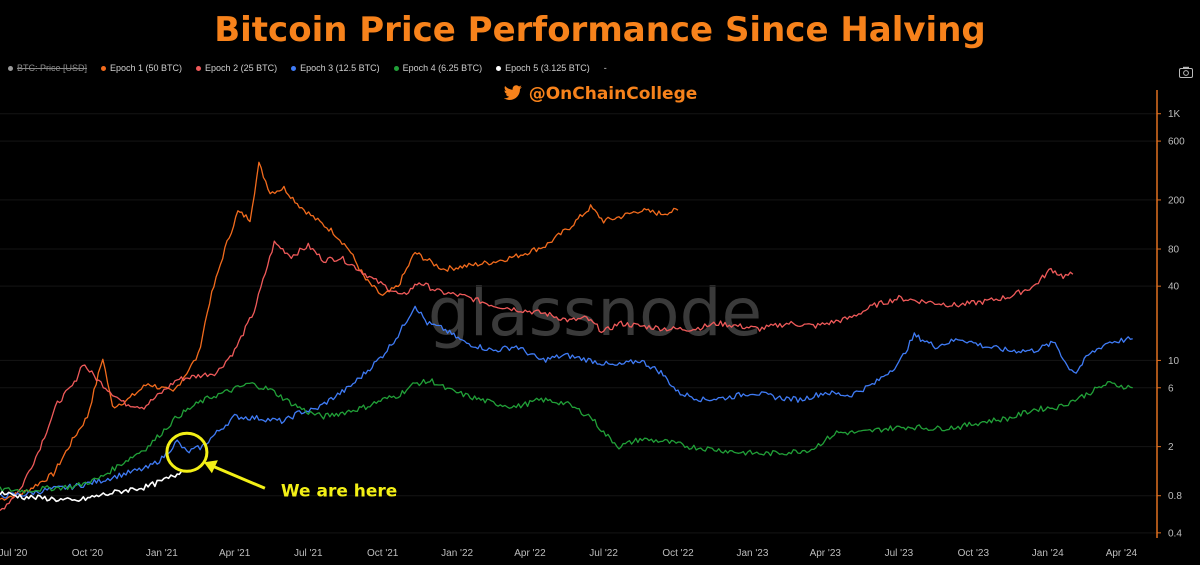 The image size is (1200, 565). I want to click on y-tick-label: 6, so click(1171, 388).